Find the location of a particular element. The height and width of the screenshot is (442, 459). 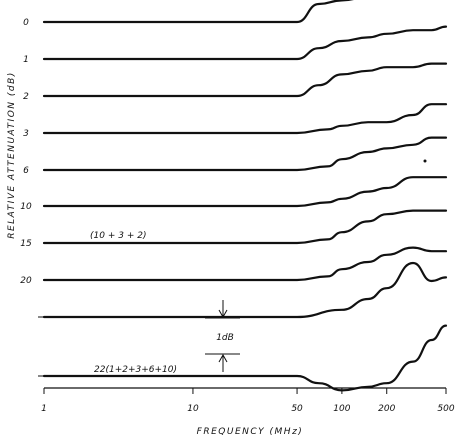

scale-bar: 1dB is located at coordinates (222, 336).